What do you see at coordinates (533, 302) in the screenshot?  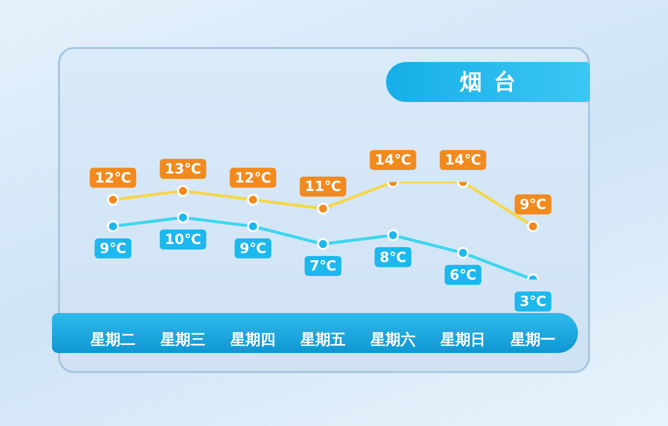 I see `data-label: 3℃` at bounding box center [533, 302].